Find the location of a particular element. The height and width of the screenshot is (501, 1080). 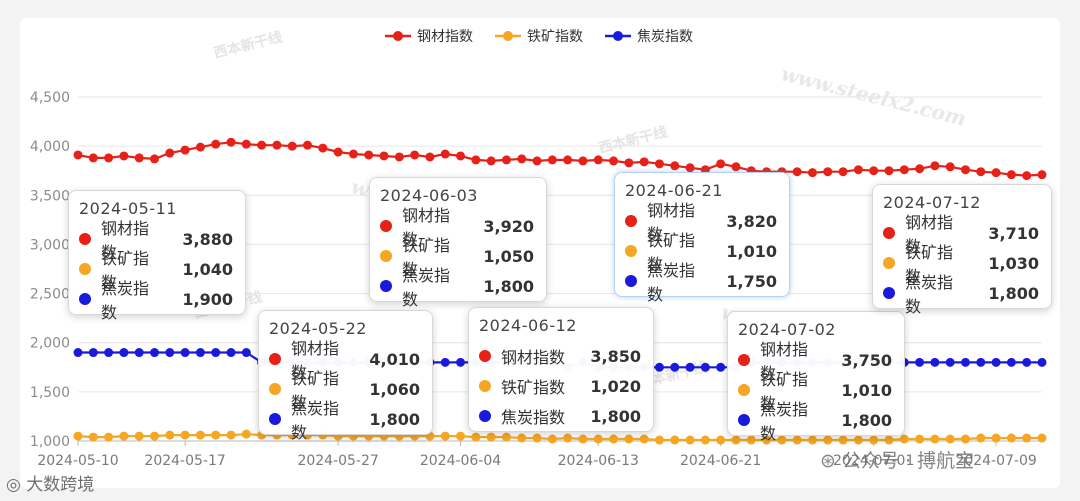

legend-label: 钢材指数 is located at coordinates (445, 37).